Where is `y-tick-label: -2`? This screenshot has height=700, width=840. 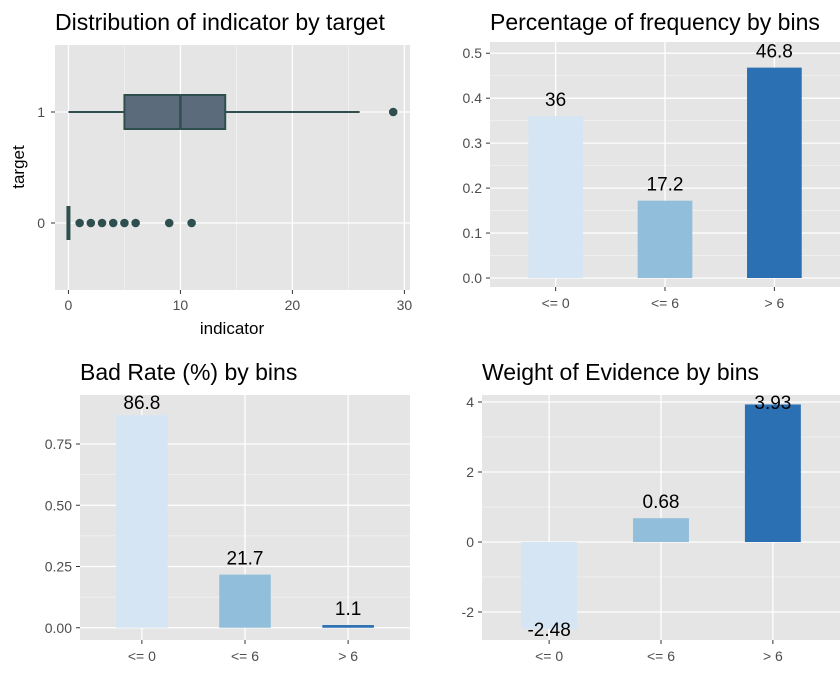
y-tick-label: -2 is located at coordinates (468, 612).